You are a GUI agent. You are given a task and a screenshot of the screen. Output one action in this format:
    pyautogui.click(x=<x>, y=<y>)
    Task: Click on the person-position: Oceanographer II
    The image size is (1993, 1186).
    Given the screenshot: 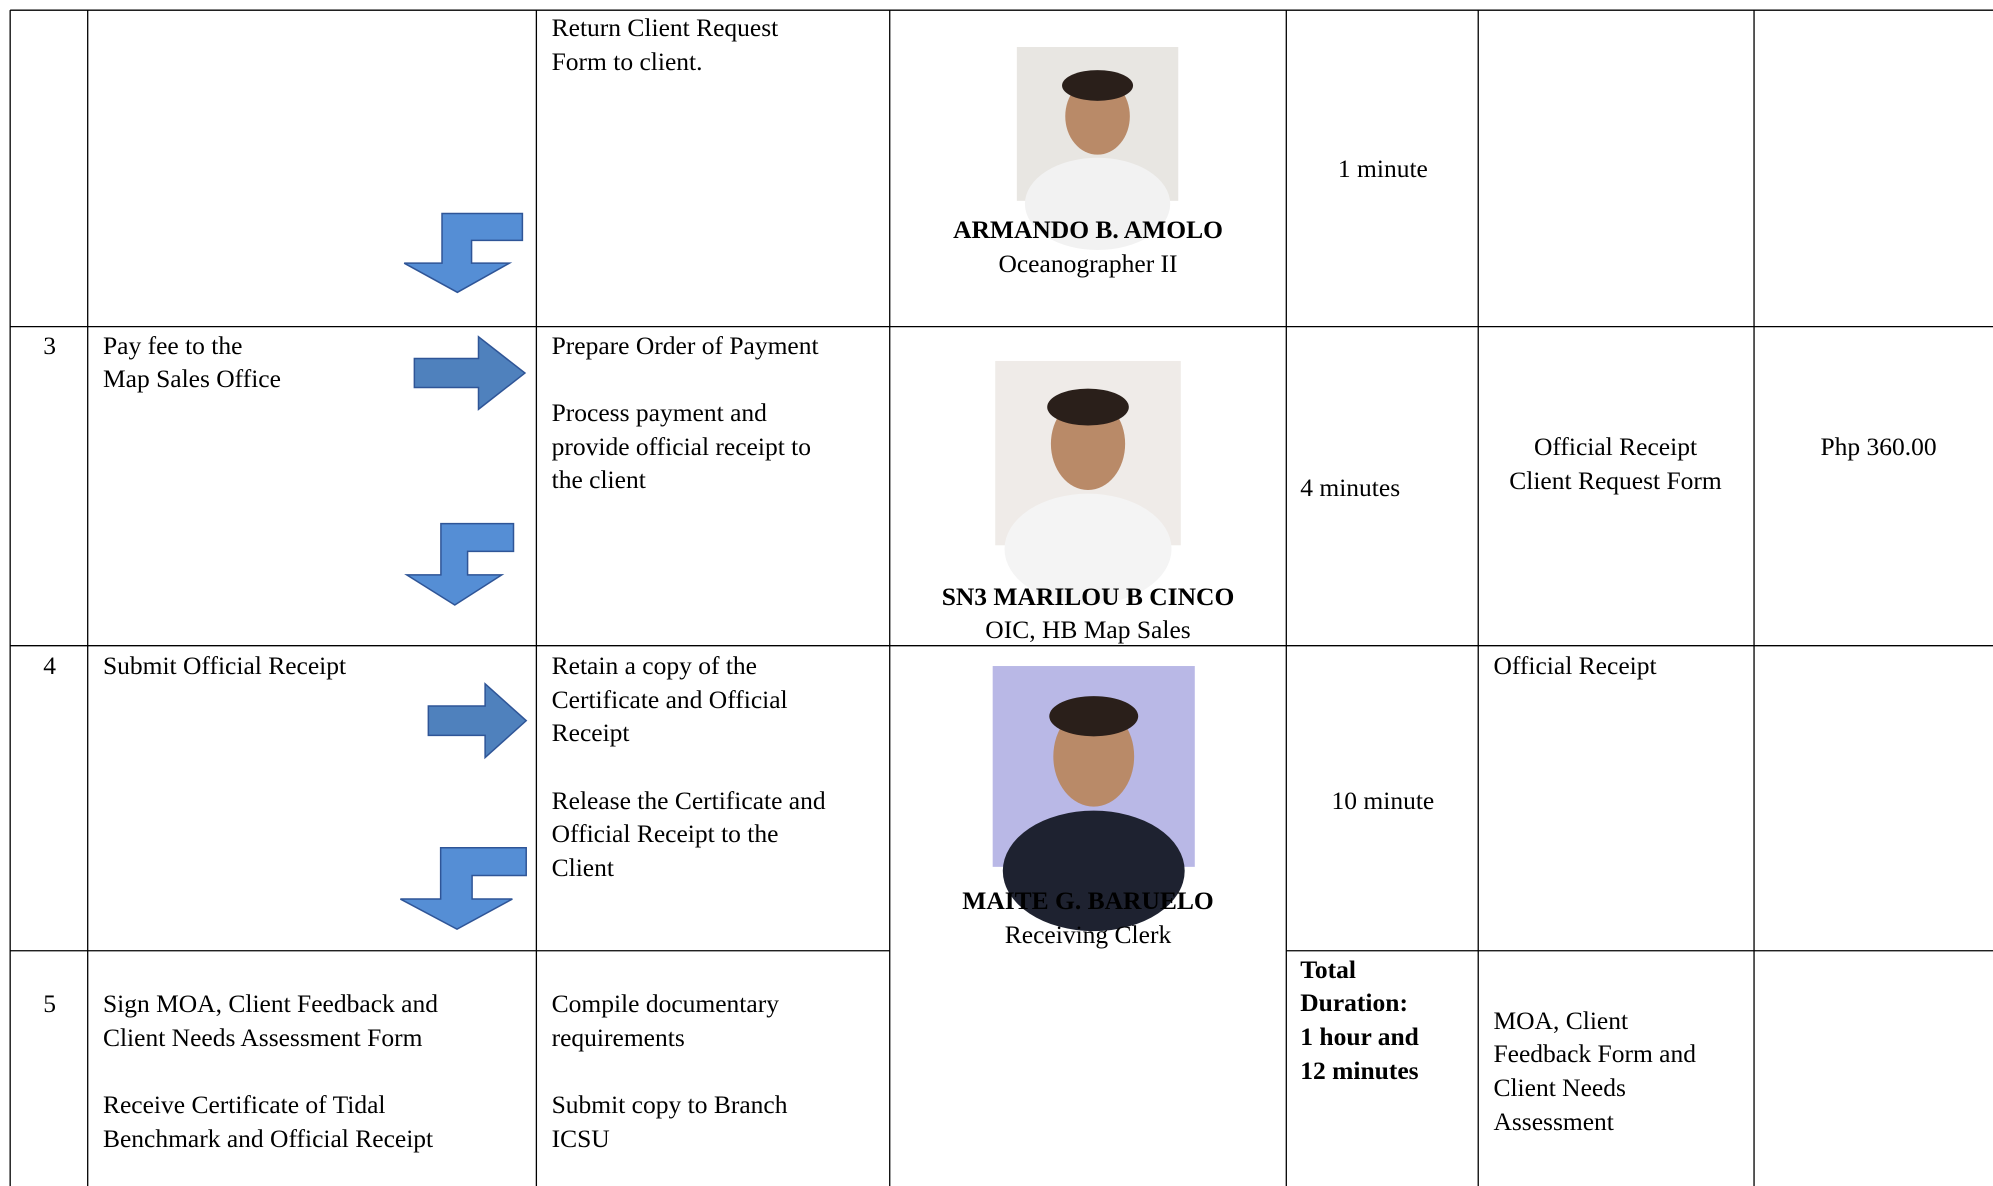 What is the action you would take?
    pyautogui.click(x=1088, y=264)
    